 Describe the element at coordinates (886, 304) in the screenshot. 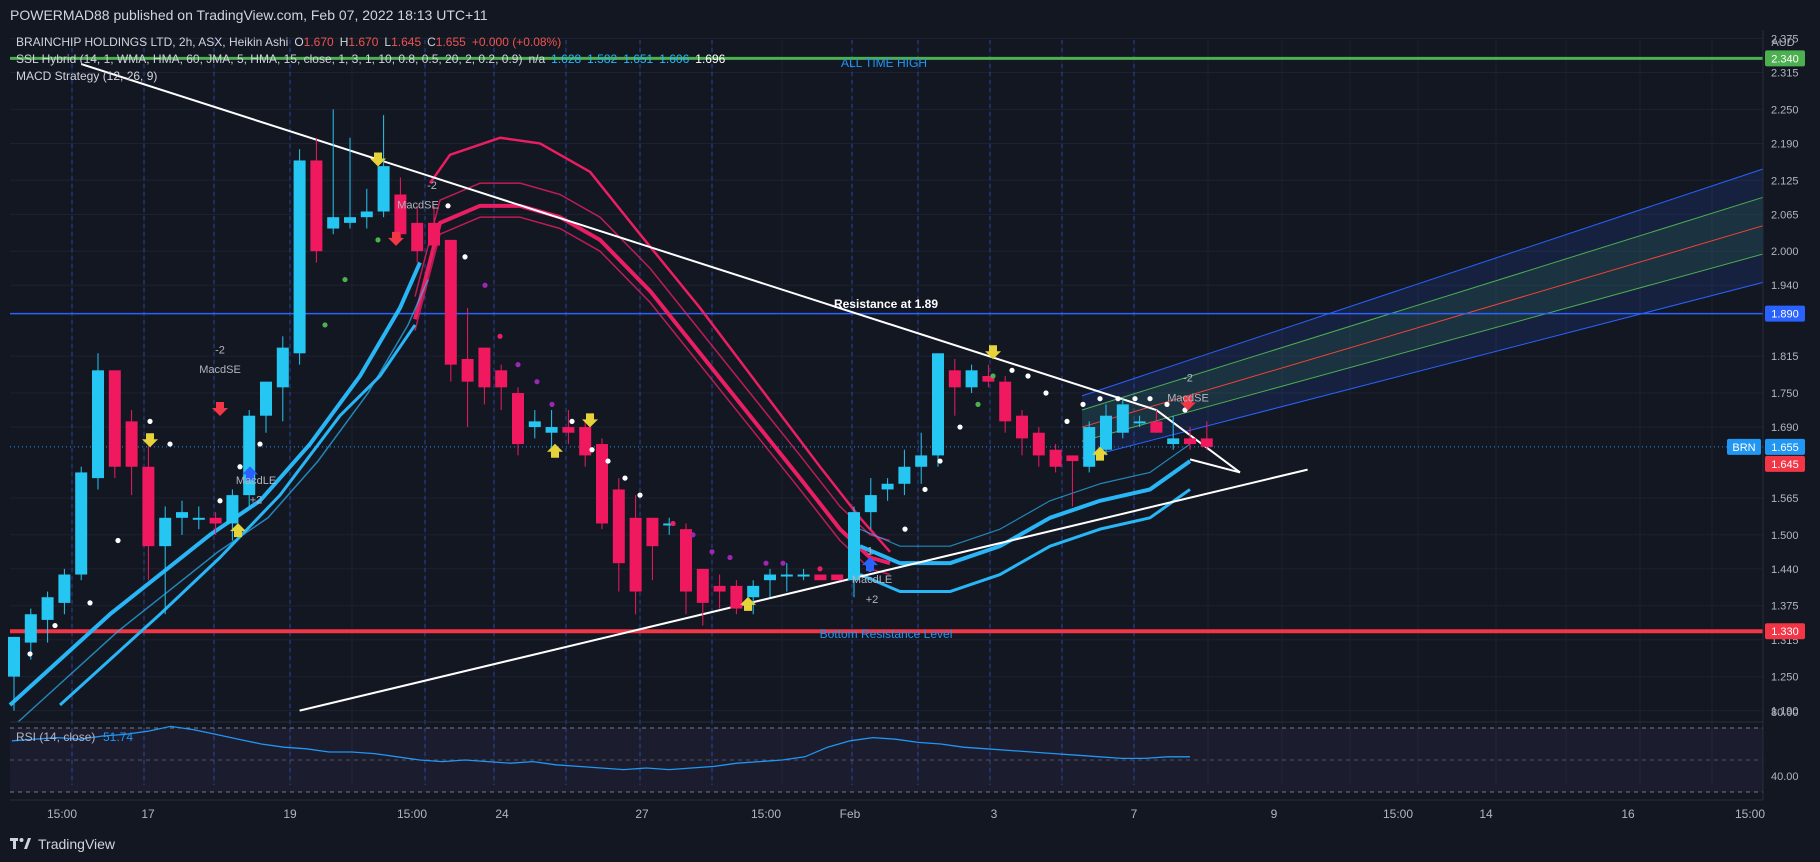

I see `resistance-annotation: Resistance at 1.89` at that location.